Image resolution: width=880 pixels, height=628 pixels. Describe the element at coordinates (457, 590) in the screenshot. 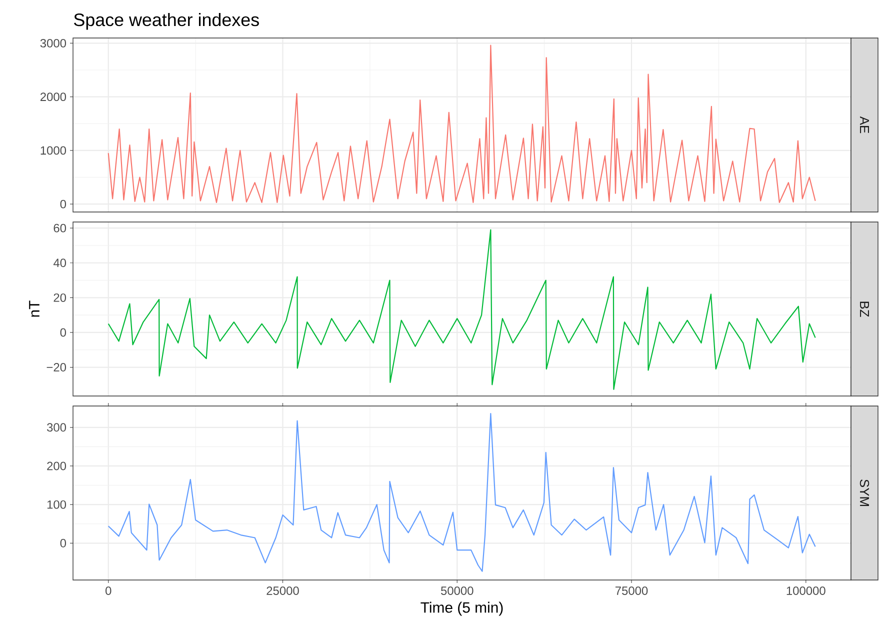

I see `x-tick-label: 50000` at that location.